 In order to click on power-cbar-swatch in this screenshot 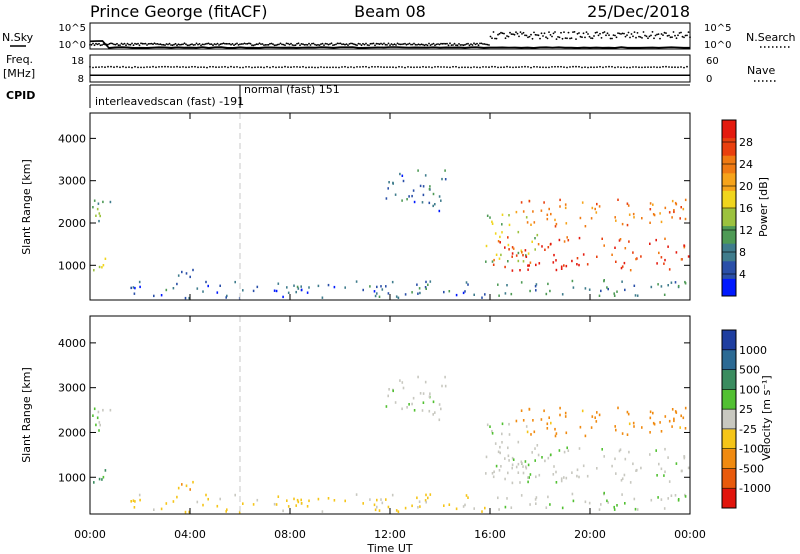, I will do `click(729, 234)`.